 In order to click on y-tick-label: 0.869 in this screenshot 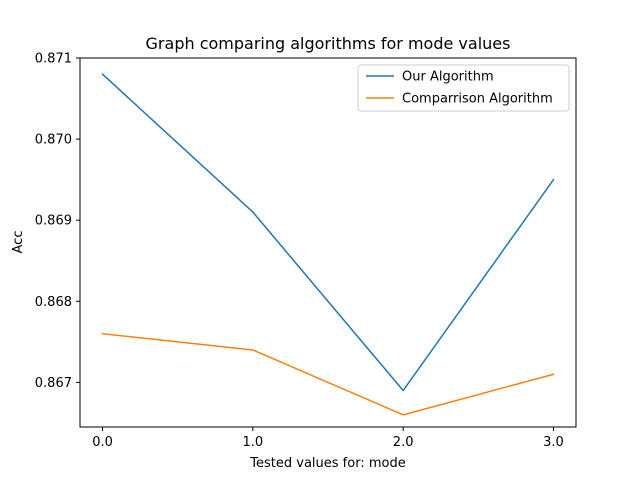, I will do `click(53, 221)`.